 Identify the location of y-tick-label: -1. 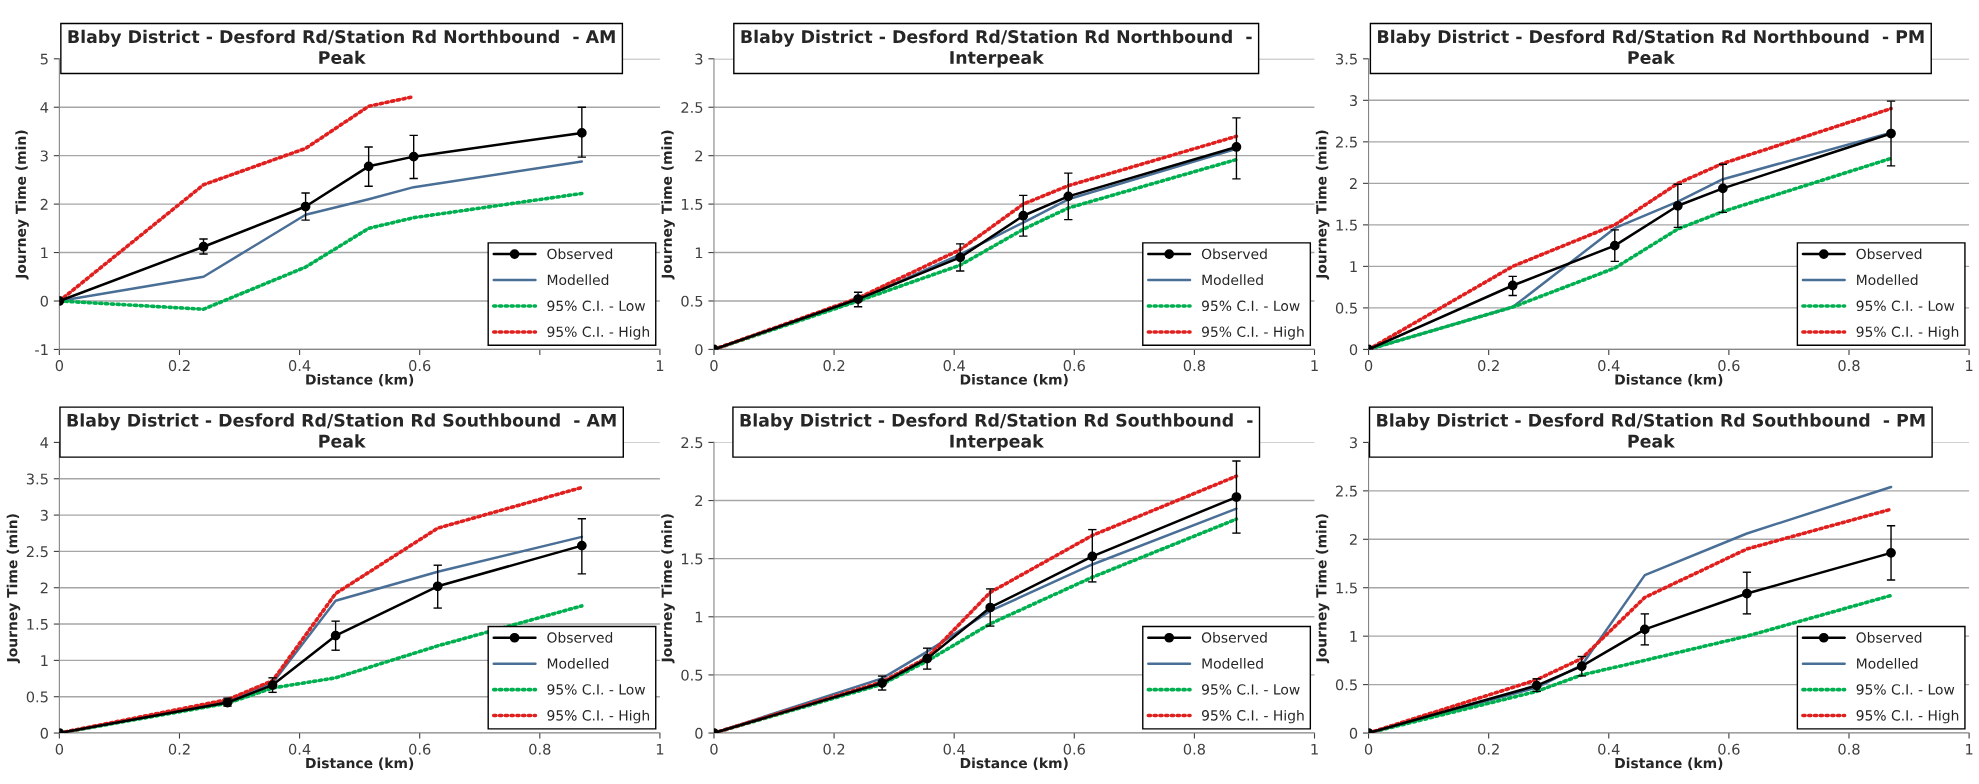
(41, 349).